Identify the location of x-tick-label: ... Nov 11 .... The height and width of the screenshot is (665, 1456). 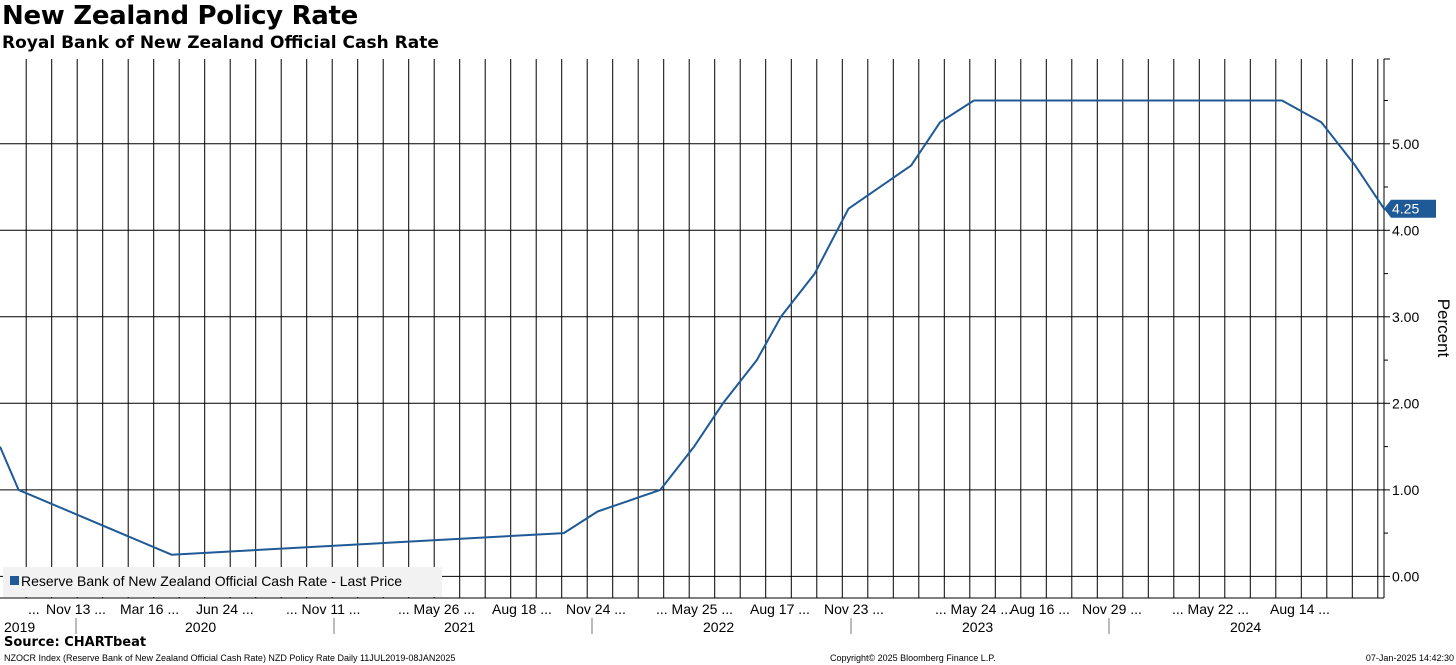
(323, 609).